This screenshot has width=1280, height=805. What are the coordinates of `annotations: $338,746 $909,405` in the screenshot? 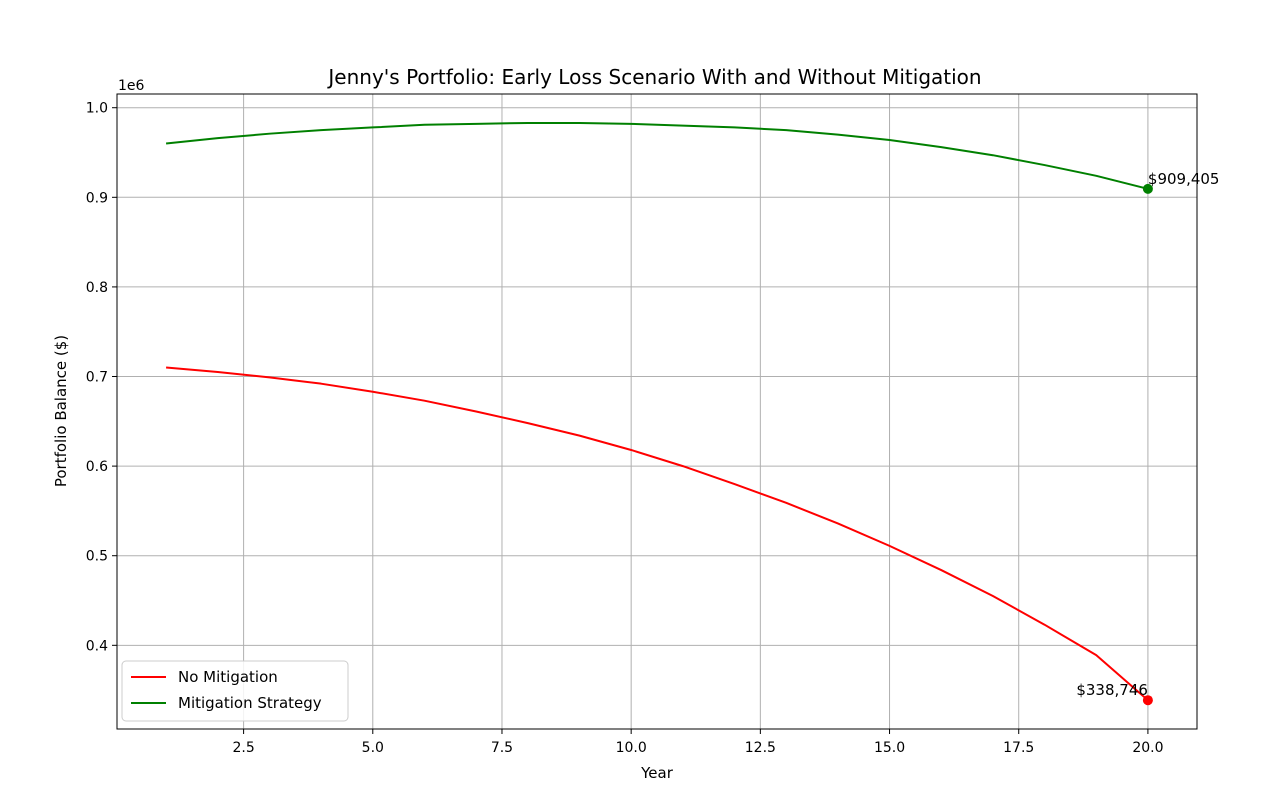 It's located at (1148, 438).